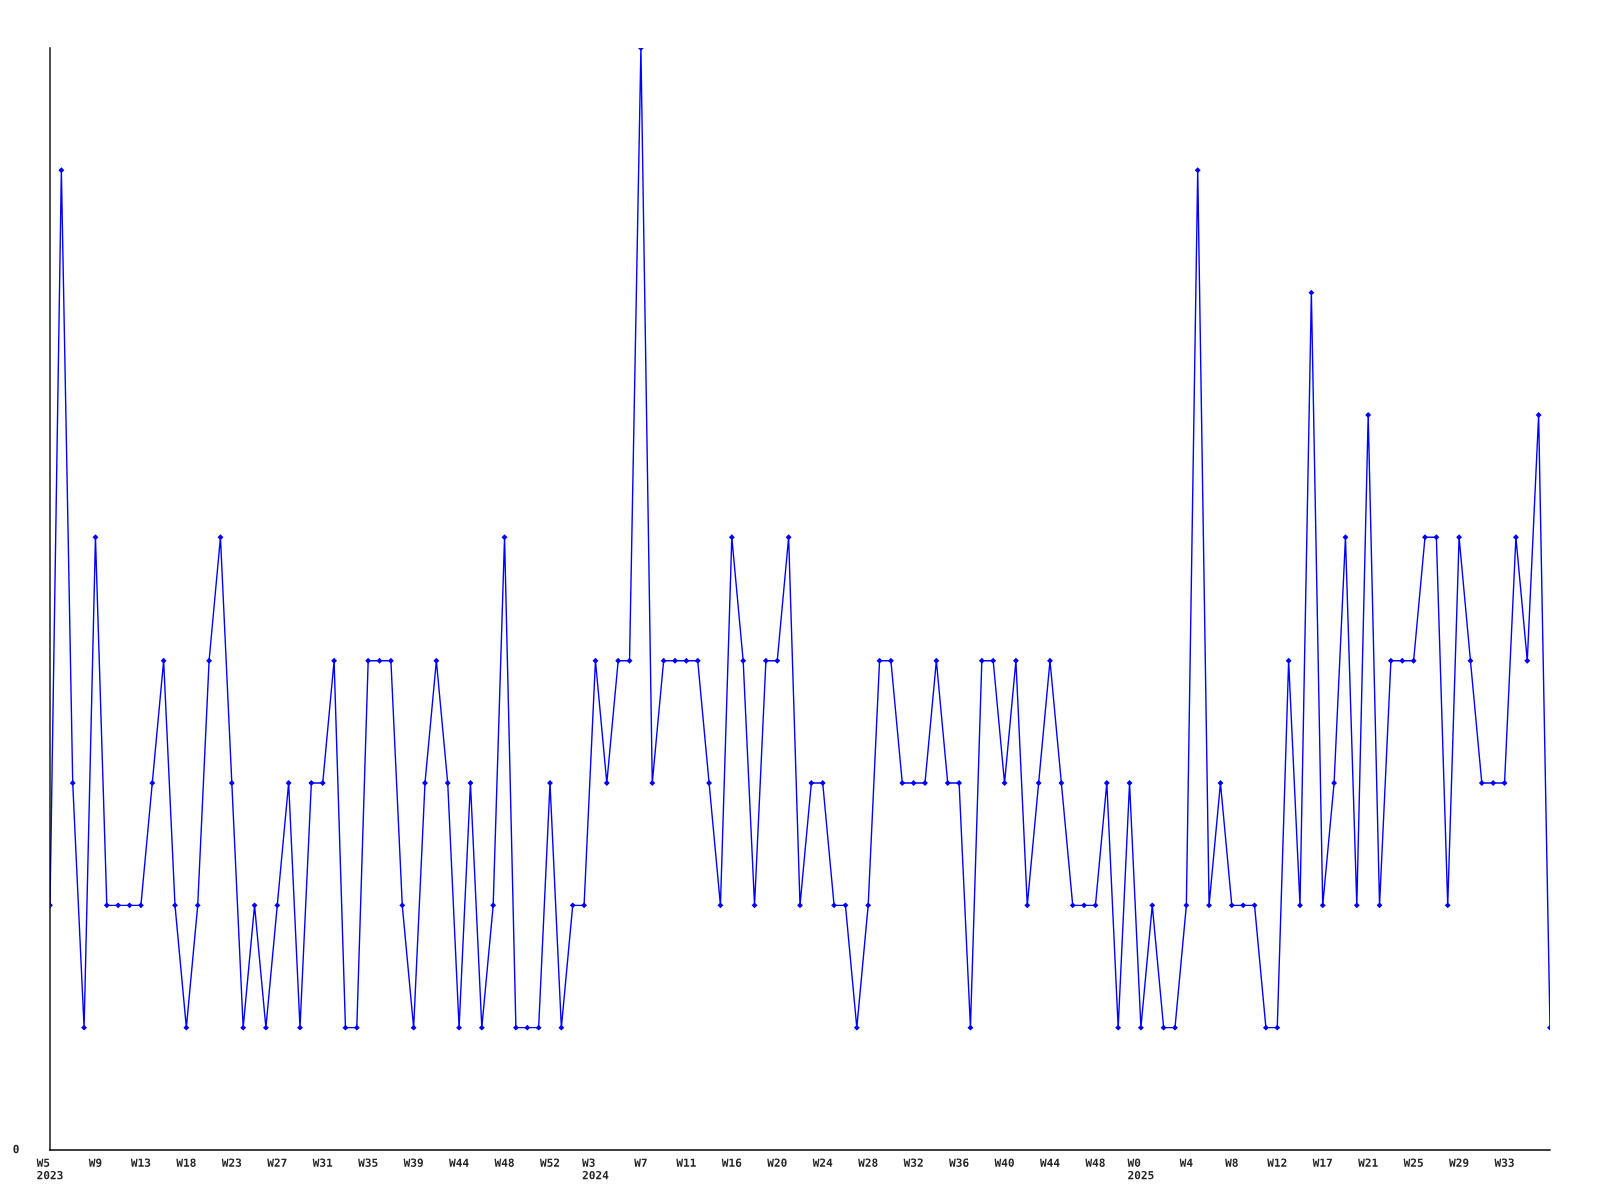 This screenshot has width=1600, height=1200. I want to click on x-tick-label: W20, so click(777, 1162).